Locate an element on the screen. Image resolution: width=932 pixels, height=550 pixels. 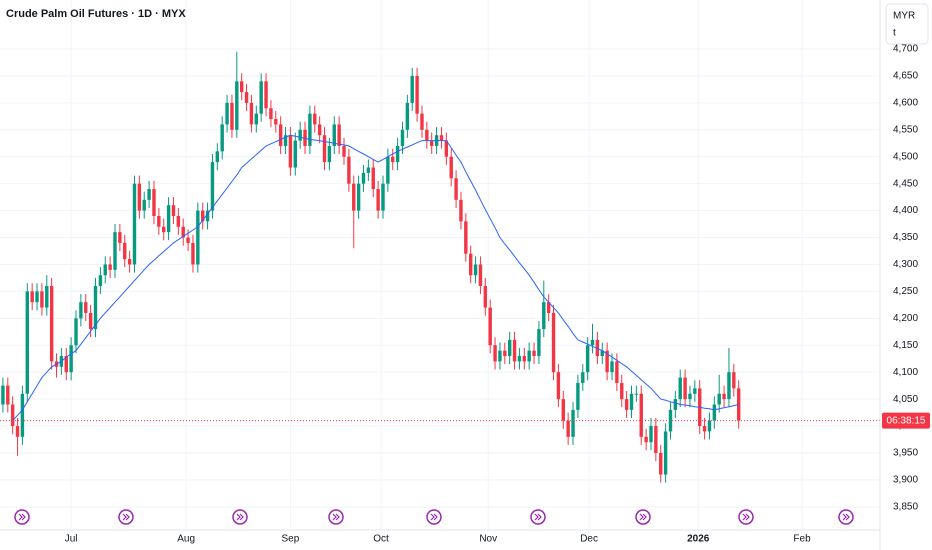
currency-box is located at coordinates (907, 24).